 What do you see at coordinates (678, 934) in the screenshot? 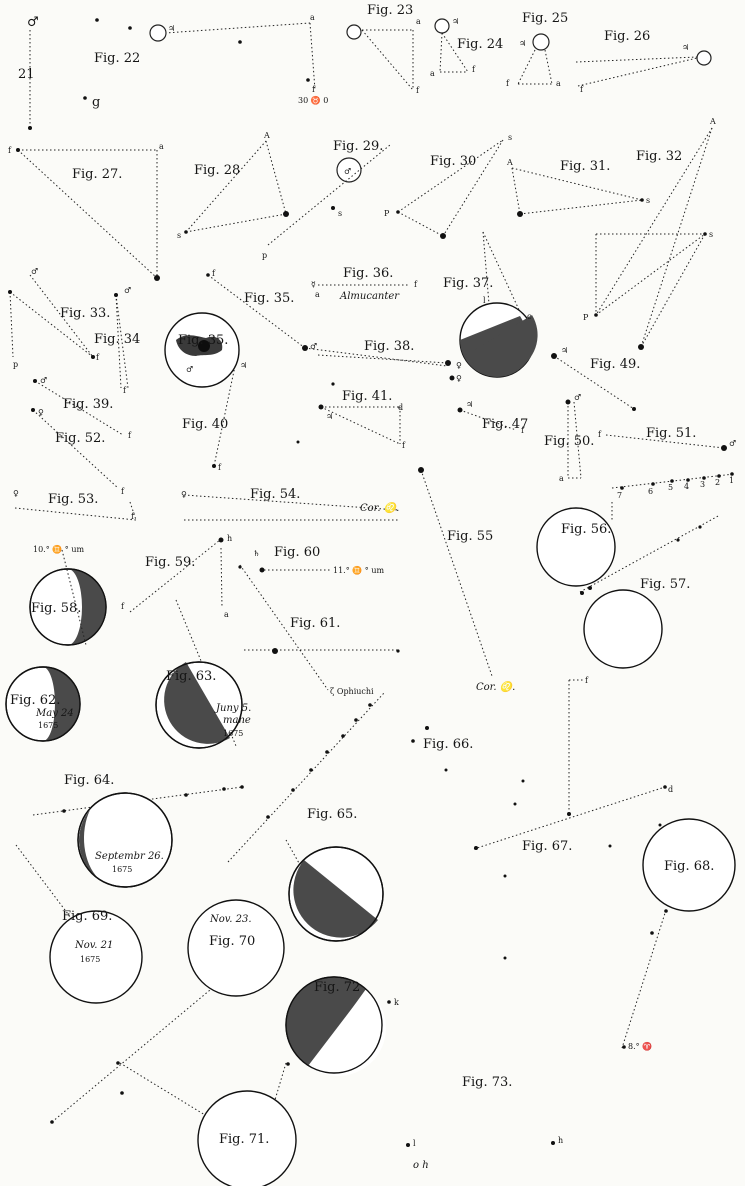
I see `figure-68: Fig. 68. 8.° ♈` at bounding box center [678, 934].